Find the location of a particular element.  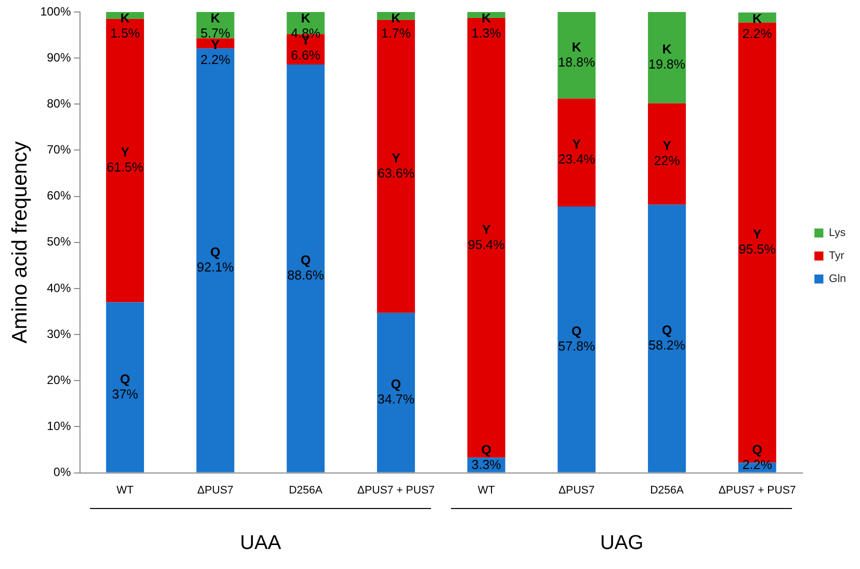

data-label: Q 58.2% is located at coordinates (667, 337).